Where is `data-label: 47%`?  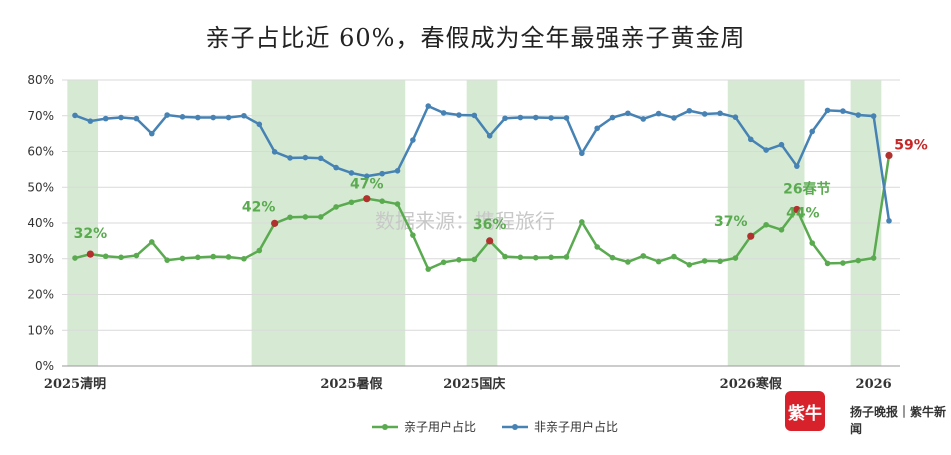
data-label: 47% is located at coordinates (367, 185).